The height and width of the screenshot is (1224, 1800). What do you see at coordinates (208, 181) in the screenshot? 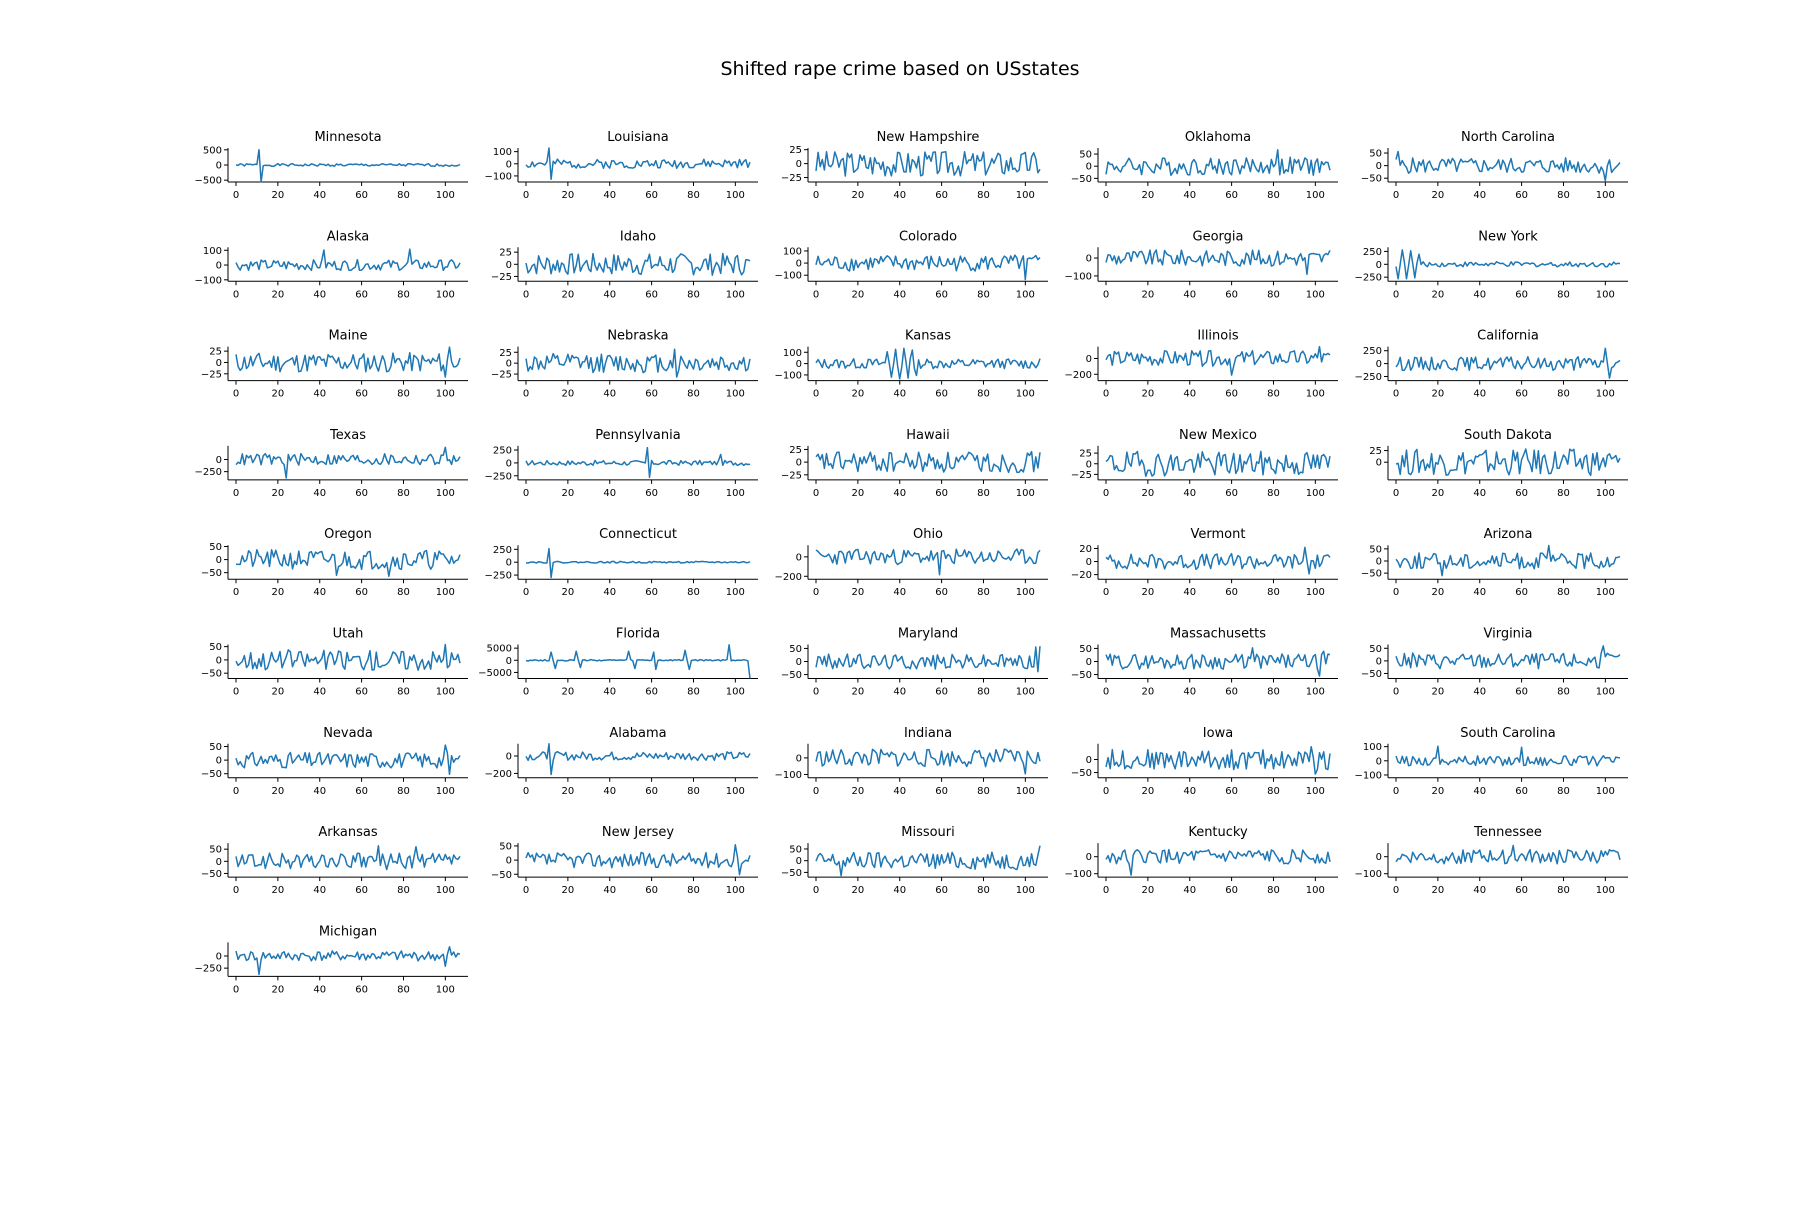
I see `y-tick-label: −500` at bounding box center [208, 181].